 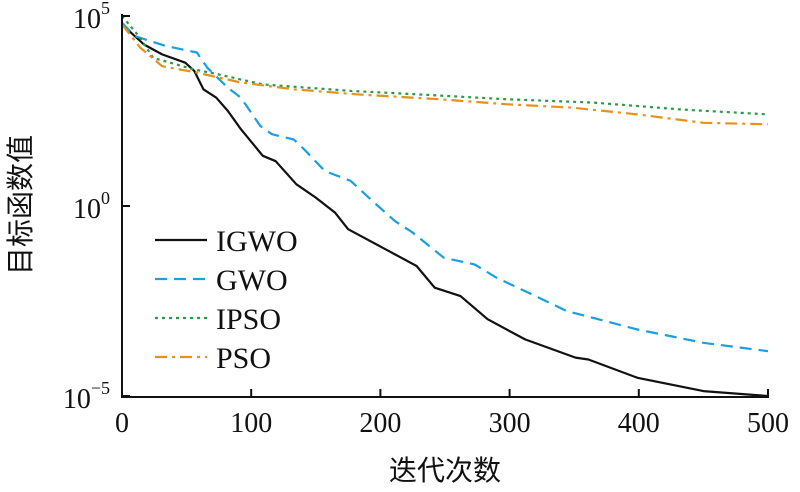 I want to click on x-tick-label: 200, so click(x=380, y=423).